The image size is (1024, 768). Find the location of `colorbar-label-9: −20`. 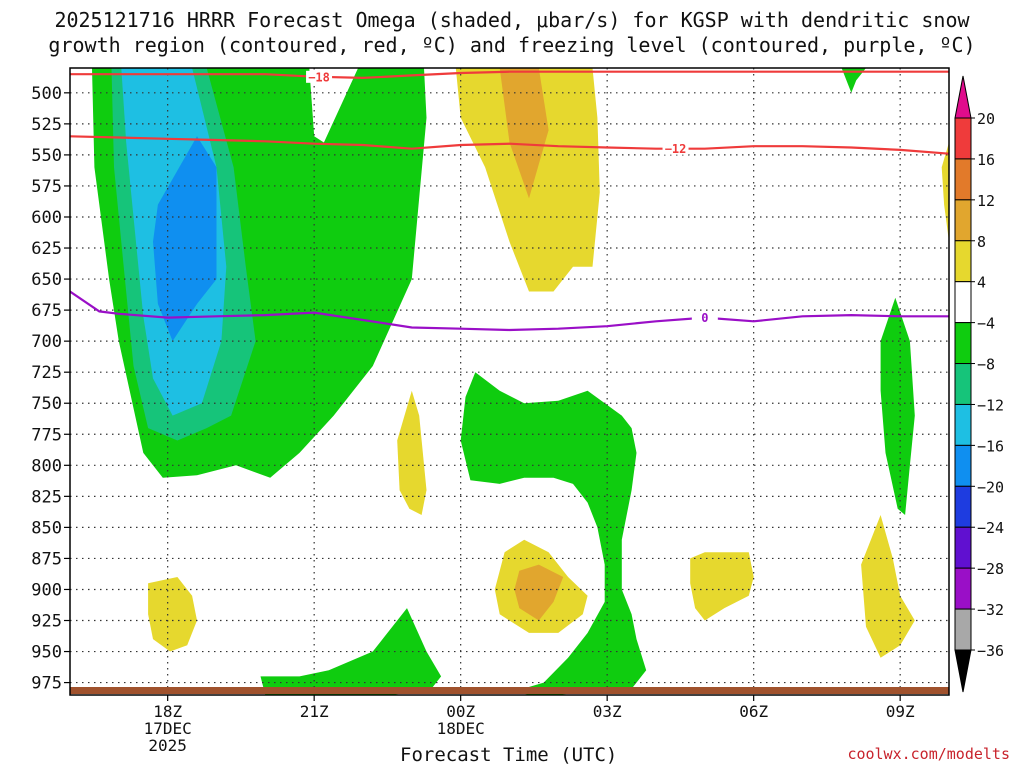

colorbar-label-9: −20 is located at coordinates (990, 487).